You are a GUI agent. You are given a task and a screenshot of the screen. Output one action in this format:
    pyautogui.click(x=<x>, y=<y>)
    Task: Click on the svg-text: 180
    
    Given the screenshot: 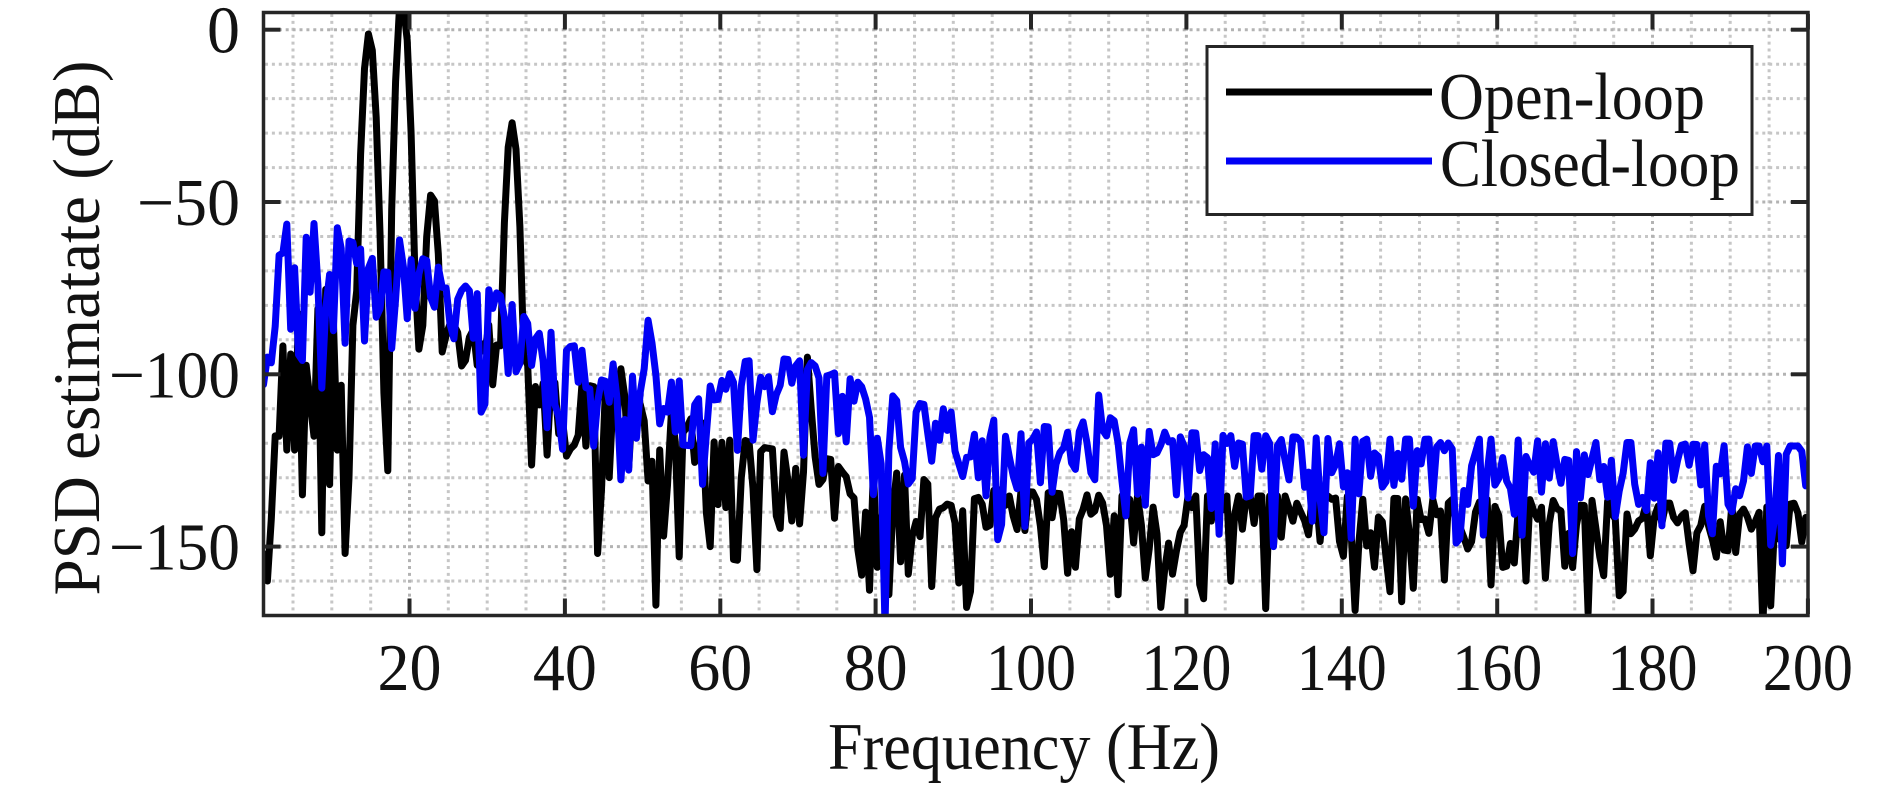 What is the action you would take?
    pyautogui.click(x=1653, y=668)
    